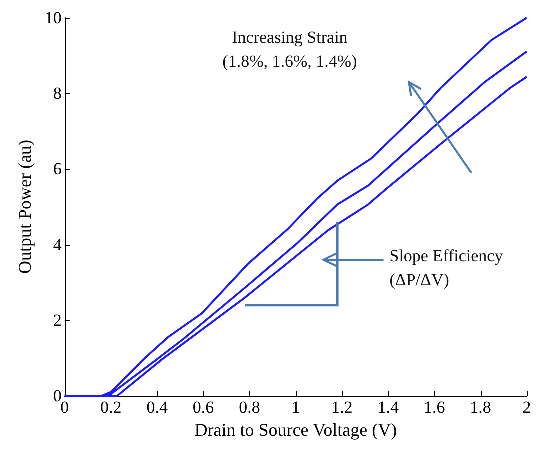  Describe the element at coordinates (527, 408) in the screenshot. I see `x-tick-label: 2` at that location.